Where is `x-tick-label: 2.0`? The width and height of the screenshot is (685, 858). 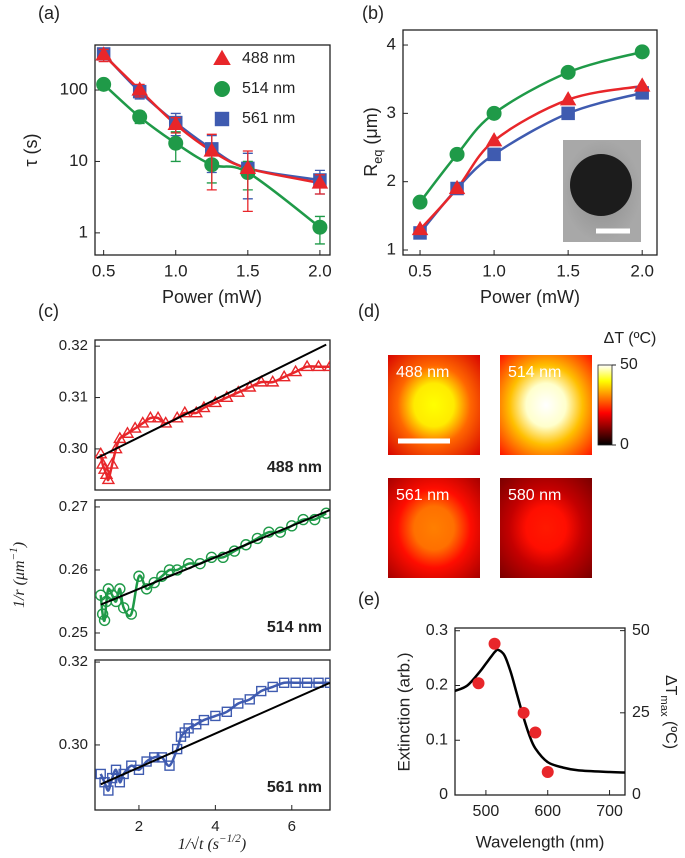 x-tick-label: 2.0 is located at coordinates (642, 270).